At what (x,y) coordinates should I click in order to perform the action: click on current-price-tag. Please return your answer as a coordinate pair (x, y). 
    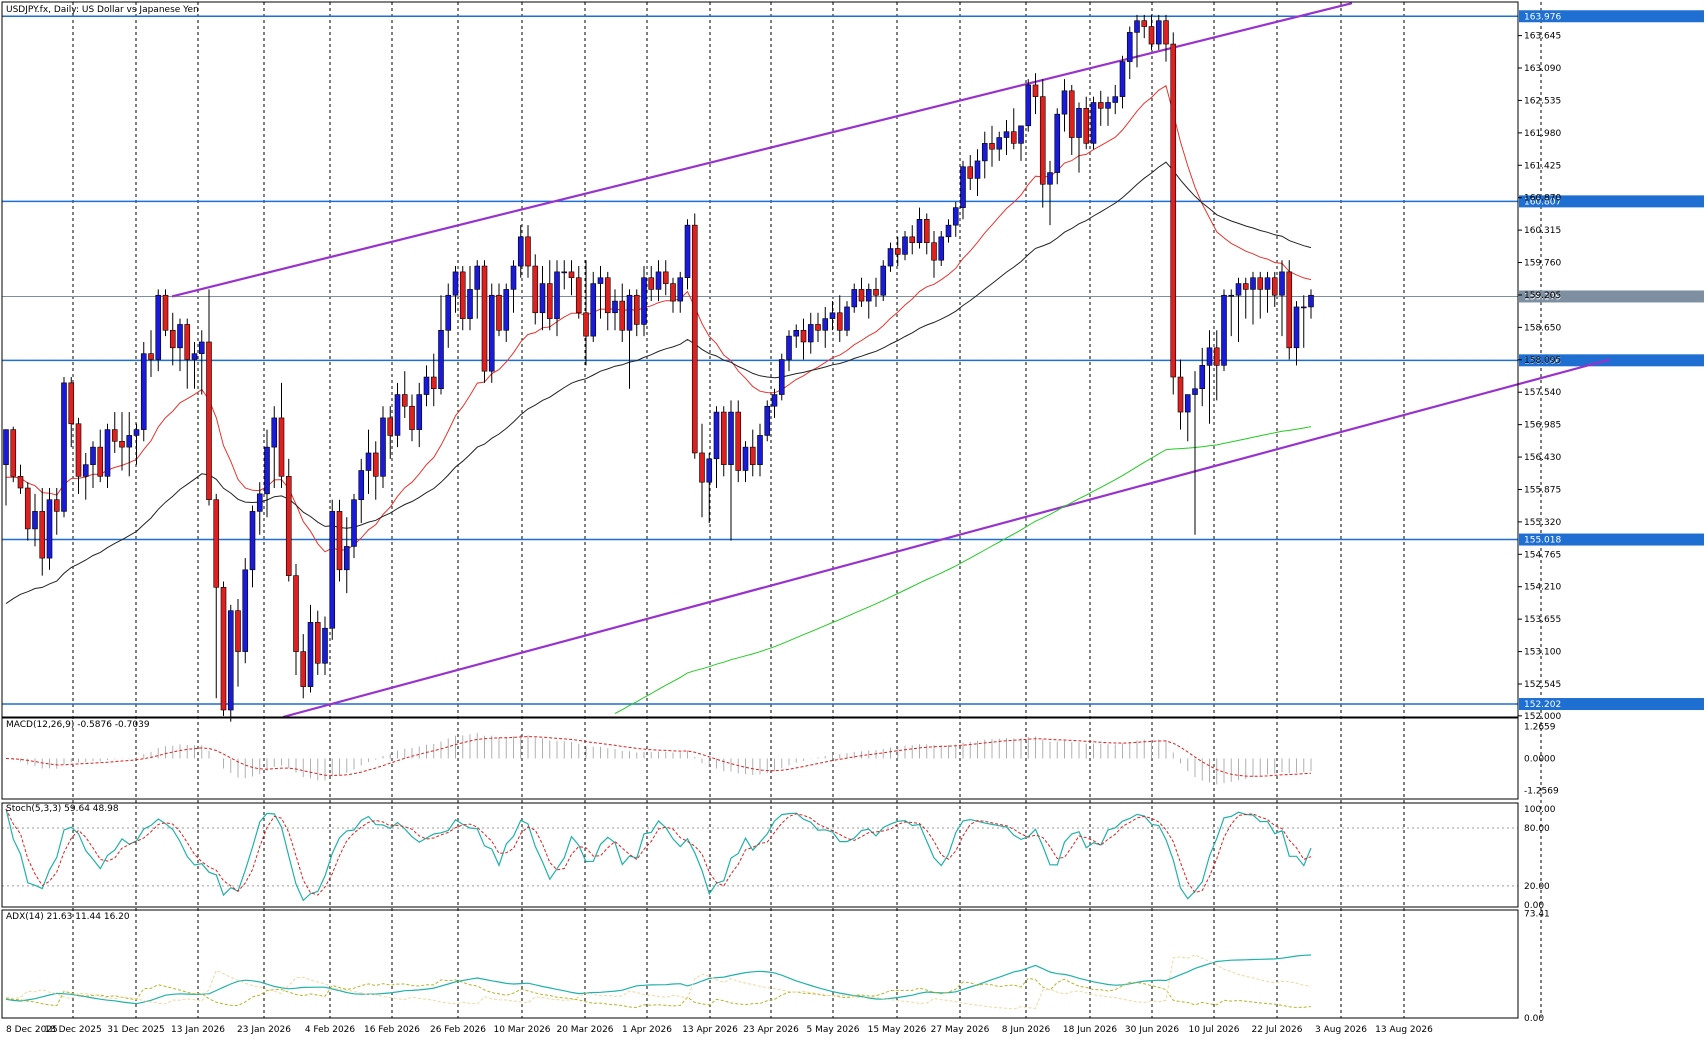
    Looking at the image, I should click on (1611, 296).